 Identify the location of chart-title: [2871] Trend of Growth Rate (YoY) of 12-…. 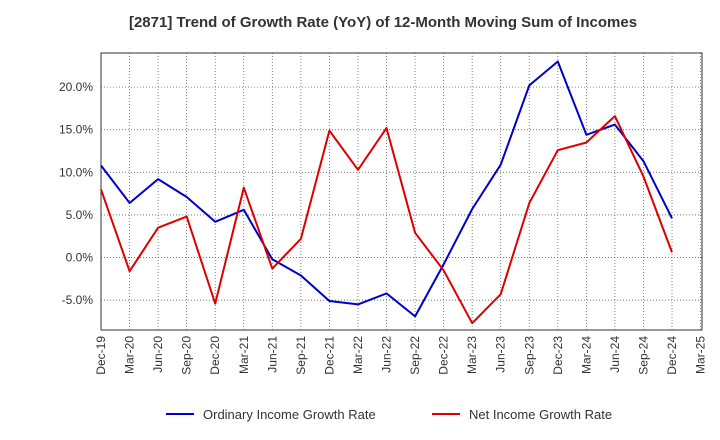
(383, 22).